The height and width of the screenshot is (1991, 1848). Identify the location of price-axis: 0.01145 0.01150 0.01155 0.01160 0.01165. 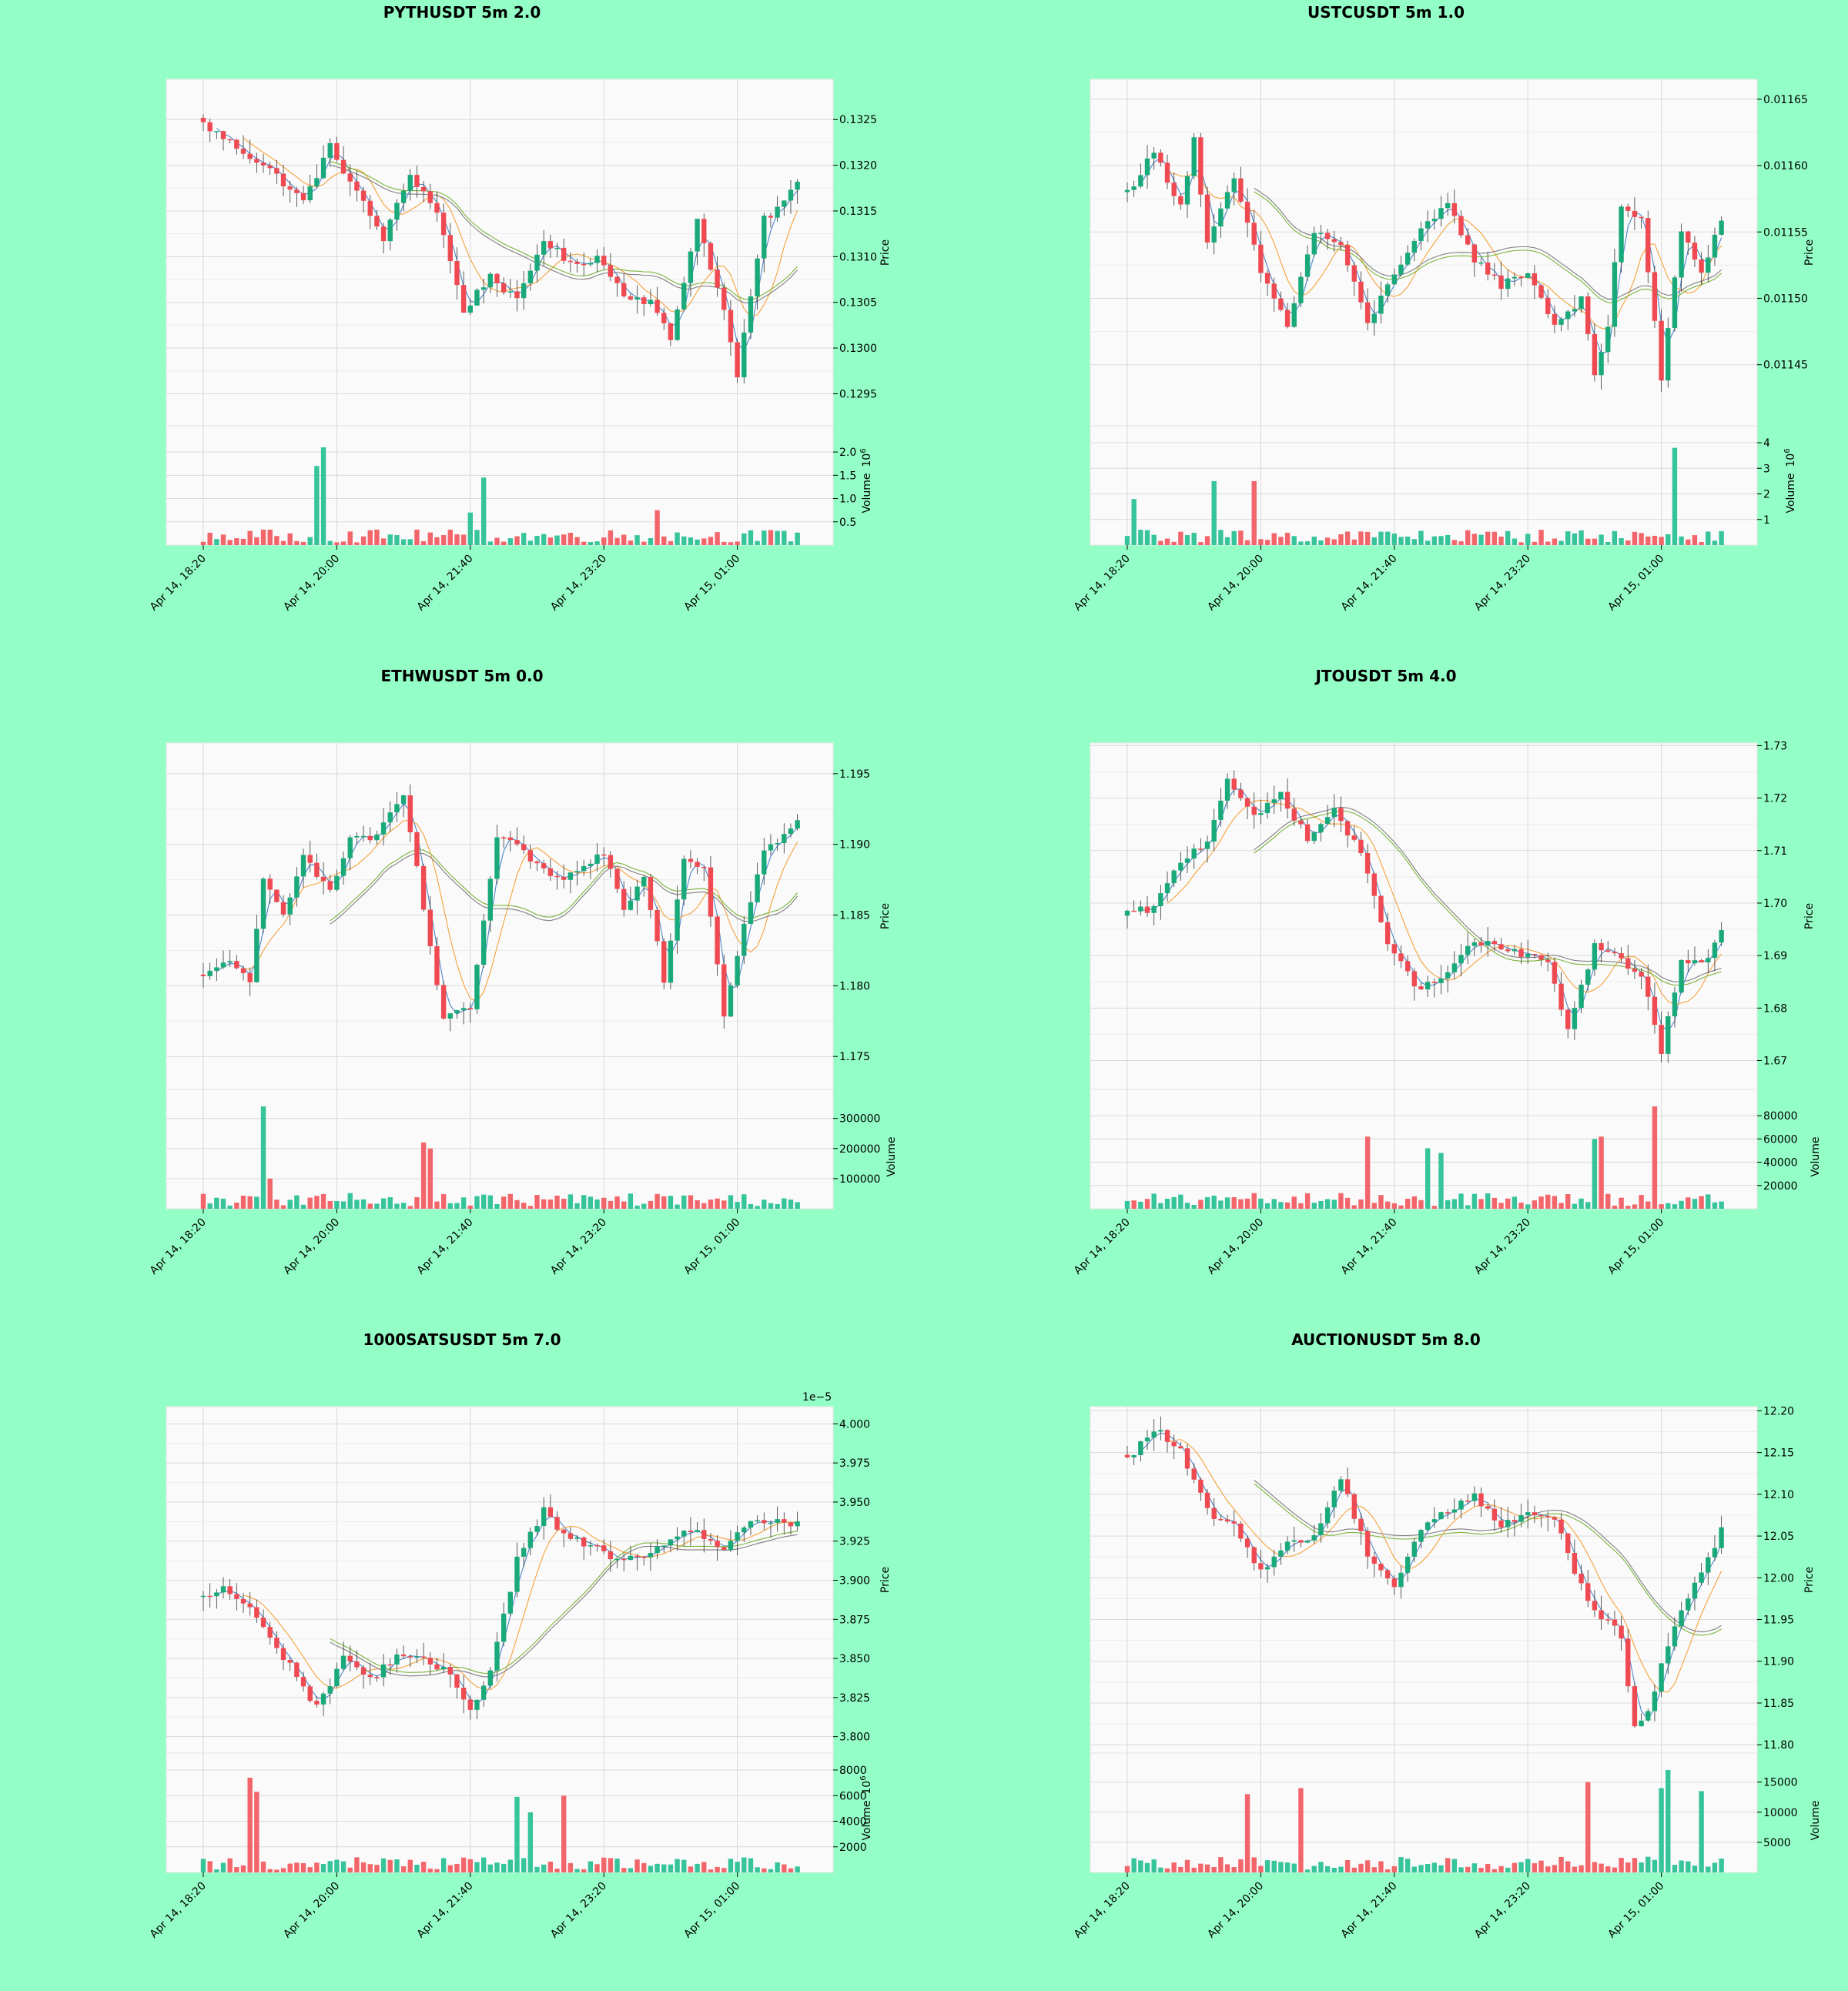
(1449, 233).